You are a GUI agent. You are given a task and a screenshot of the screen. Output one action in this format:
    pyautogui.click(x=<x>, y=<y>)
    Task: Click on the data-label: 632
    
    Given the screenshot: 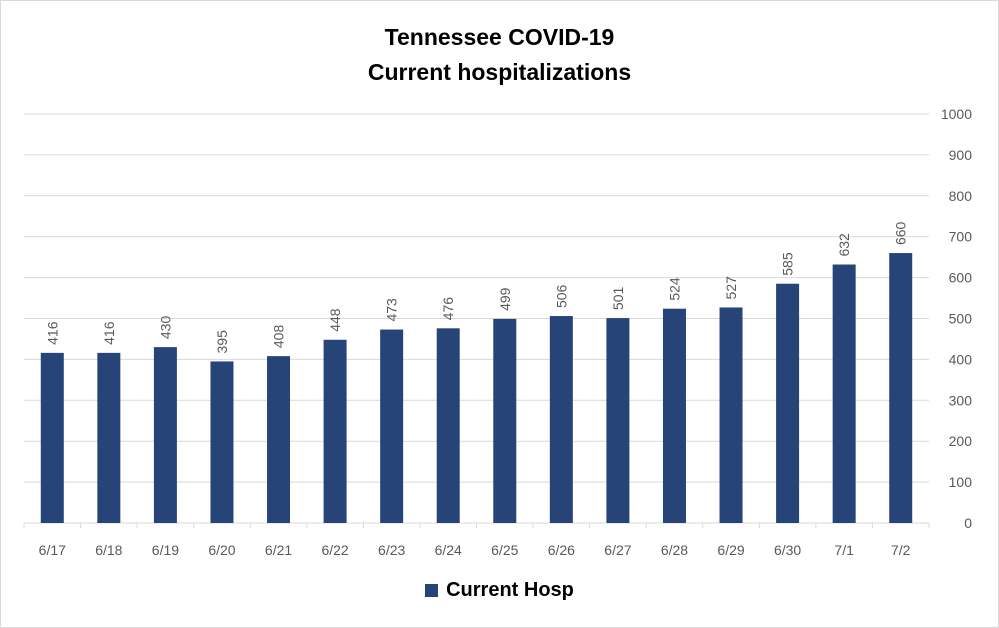 What is the action you would take?
    pyautogui.click(x=844, y=245)
    